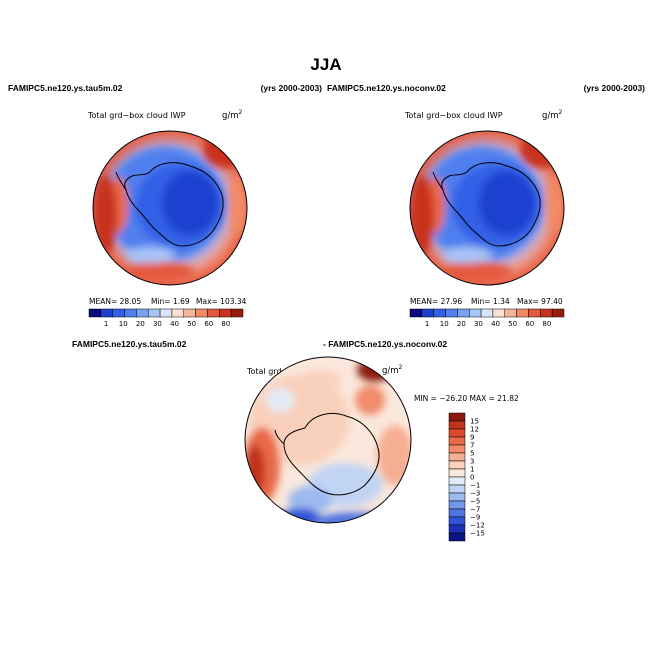  I want to click on panel3-colorbar-tick-label: −9, so click(475, 518).